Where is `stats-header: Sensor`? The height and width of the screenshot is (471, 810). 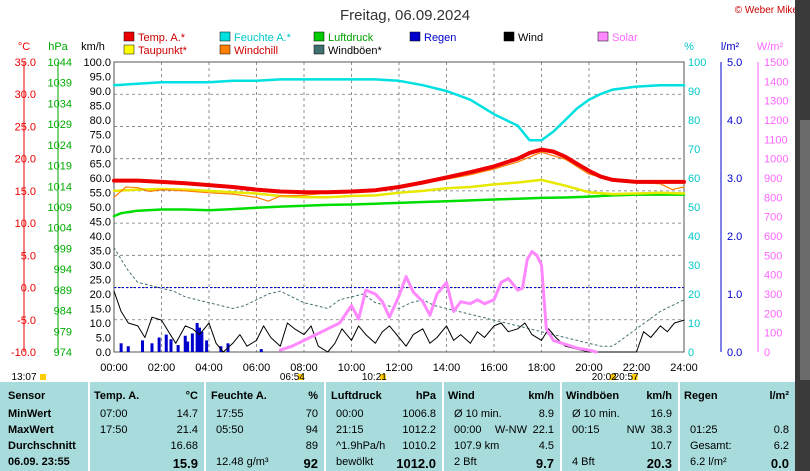 stats-header: Sensor is located at coordinates (27, 396).